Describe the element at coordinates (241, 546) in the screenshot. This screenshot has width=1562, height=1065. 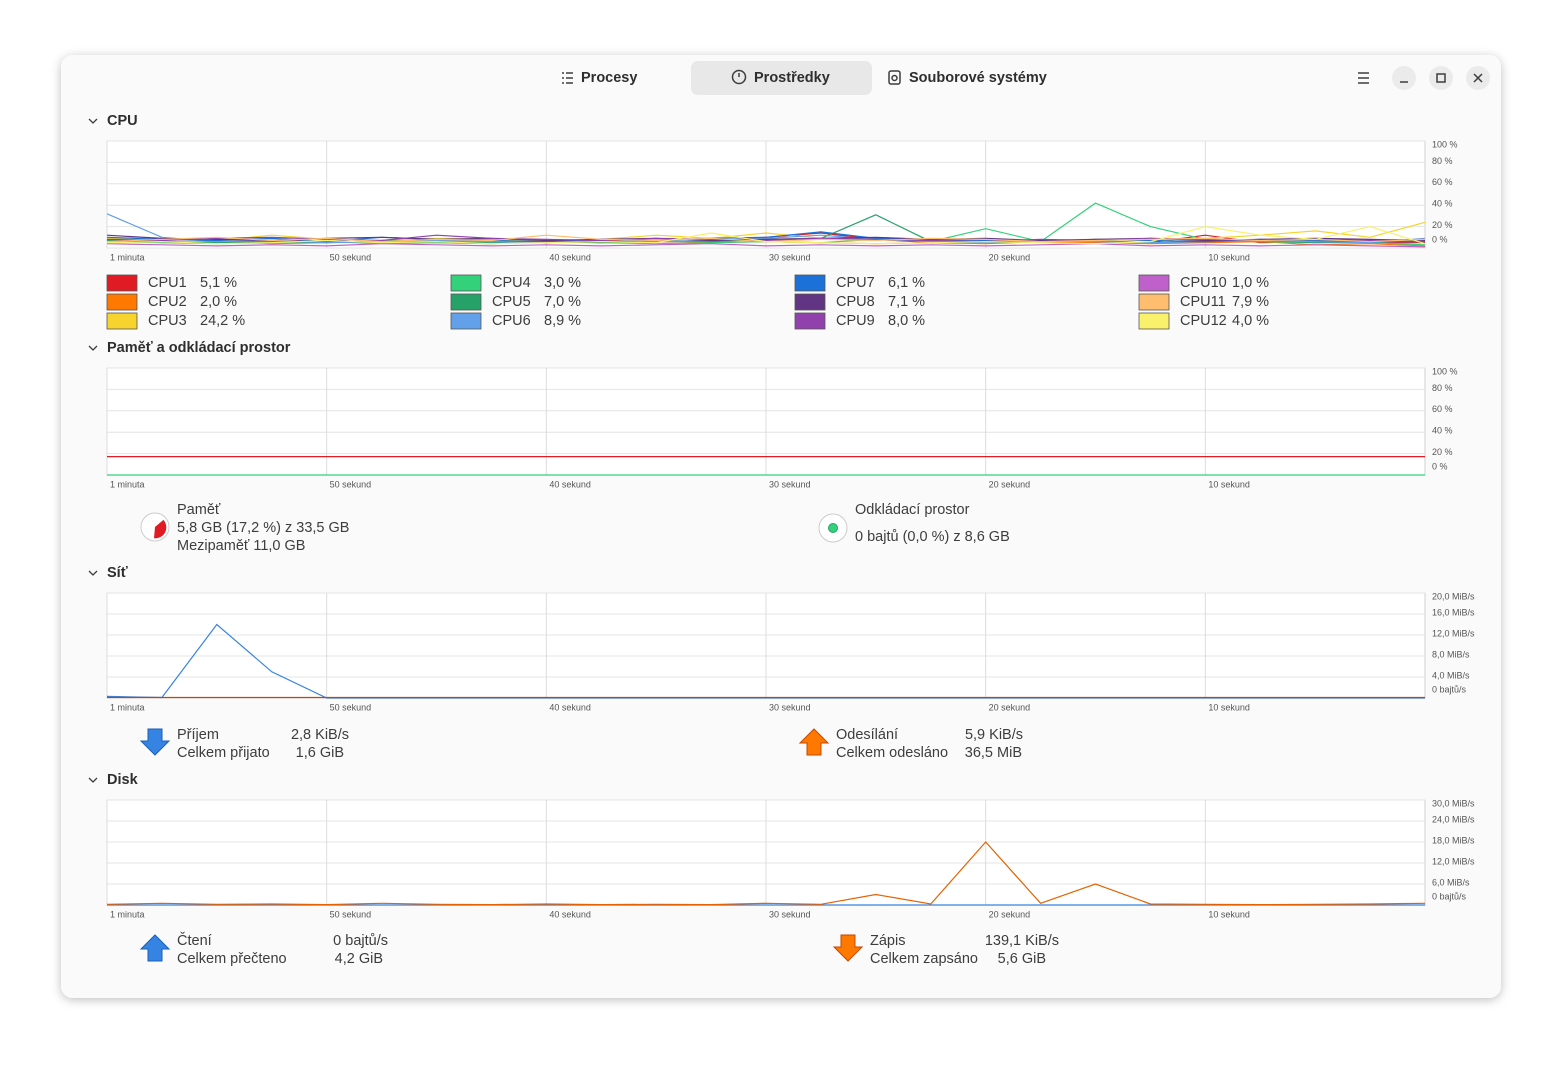
I see `legend-line: Mezipaměť 11,0 GB` at that location.